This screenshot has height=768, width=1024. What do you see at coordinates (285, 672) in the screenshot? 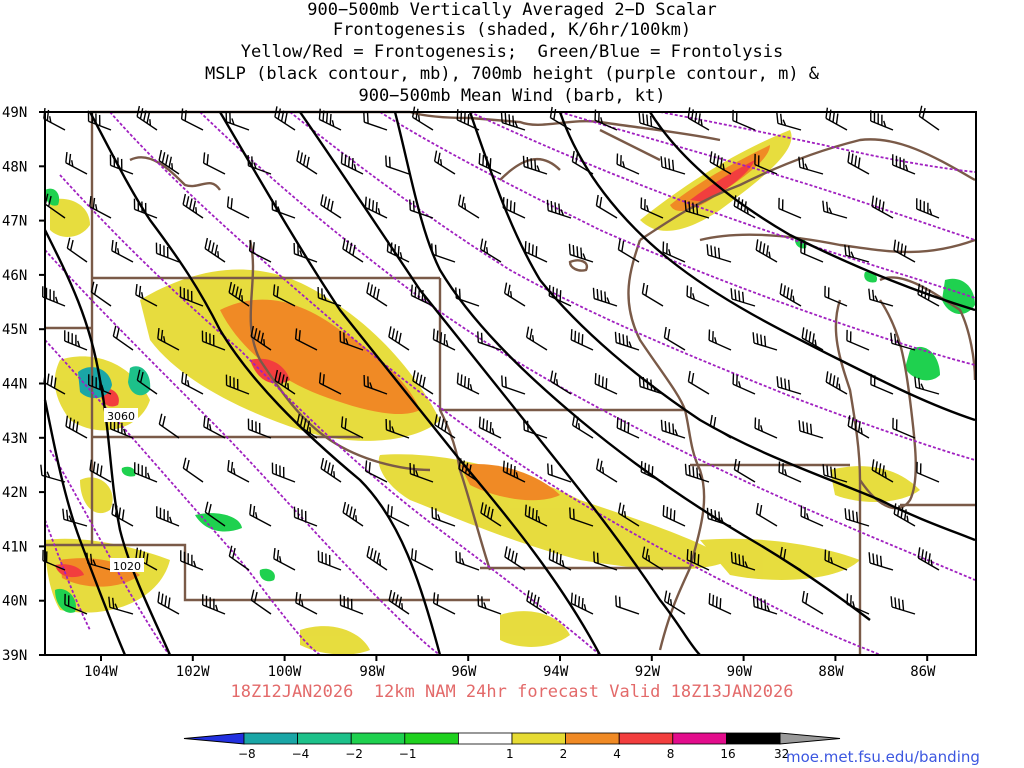
I see `longitude-tick-label: 100W` at bounding box center [285, 672].